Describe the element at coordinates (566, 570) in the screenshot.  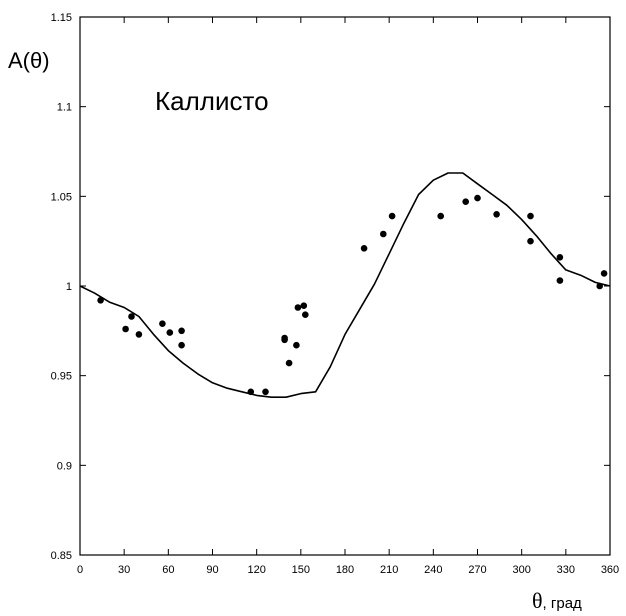
I see `x-tick-label: 330` at that location.